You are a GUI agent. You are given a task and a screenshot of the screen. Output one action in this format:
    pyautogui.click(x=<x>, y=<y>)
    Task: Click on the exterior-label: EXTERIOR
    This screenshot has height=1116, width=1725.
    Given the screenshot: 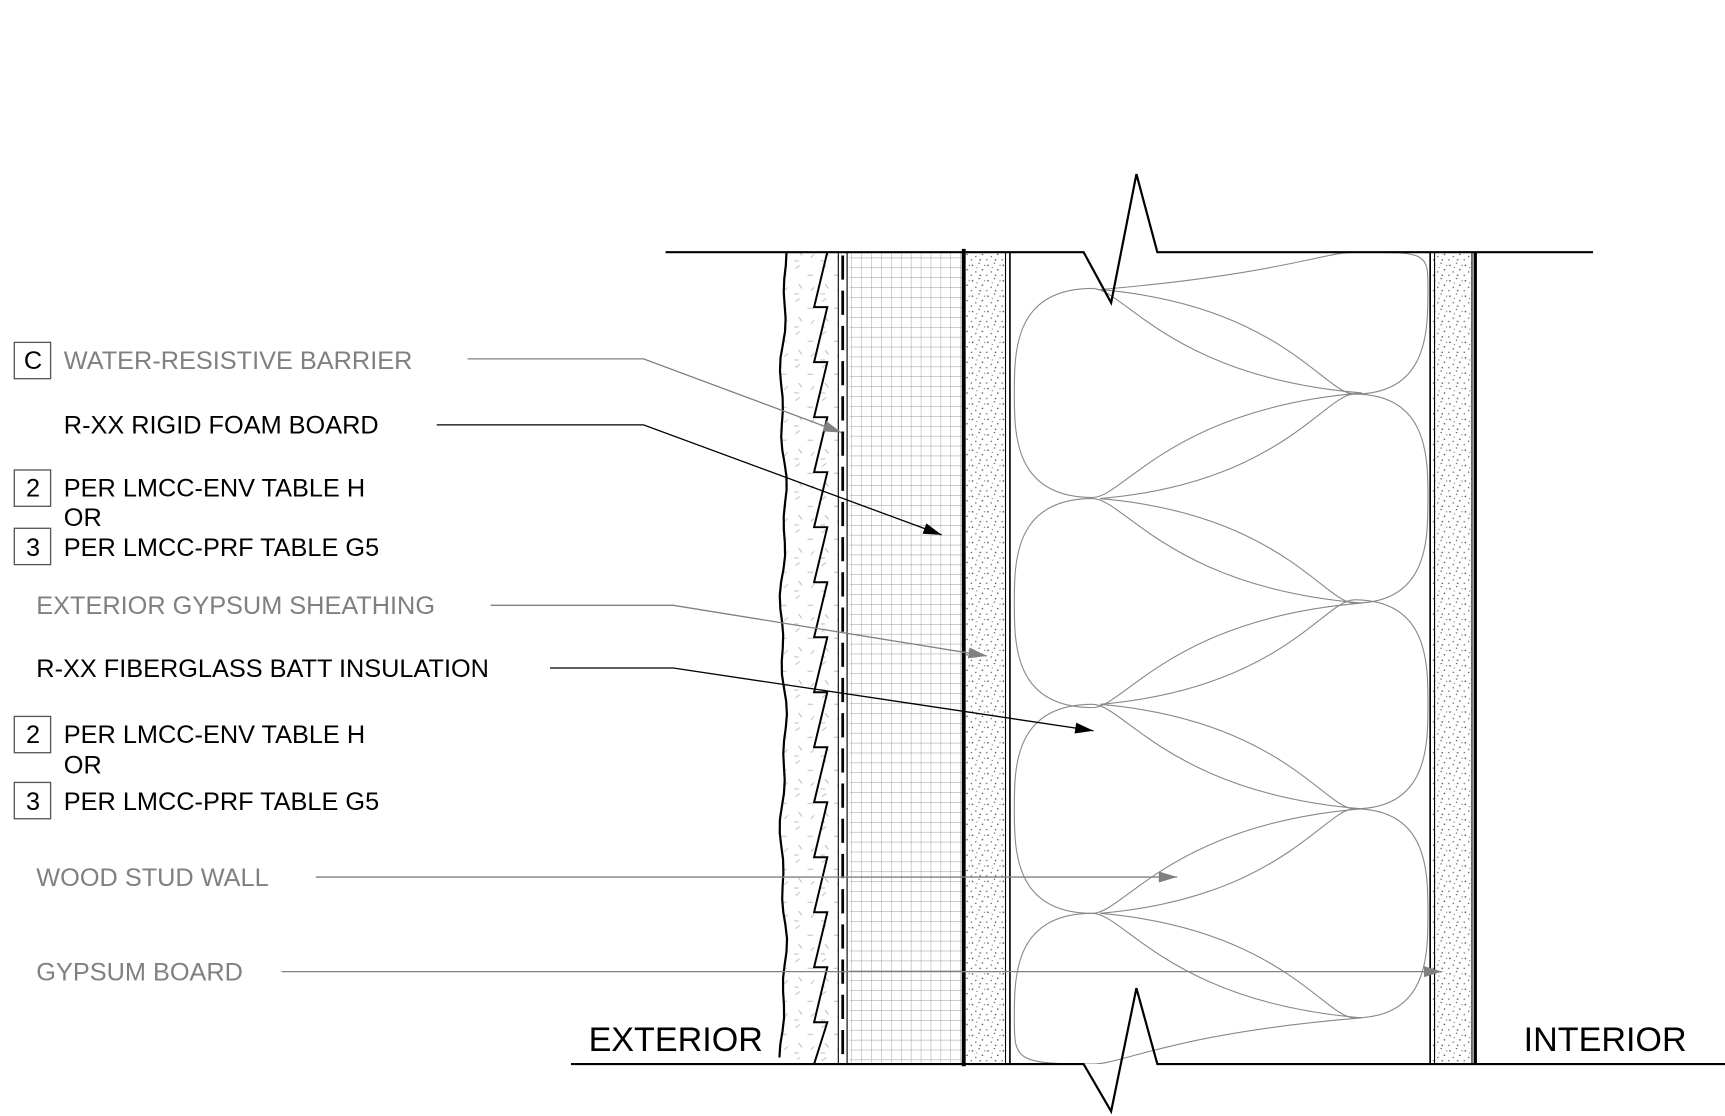 What is the action you would take?
    pyautogui.click(x=676, y=1040)
    